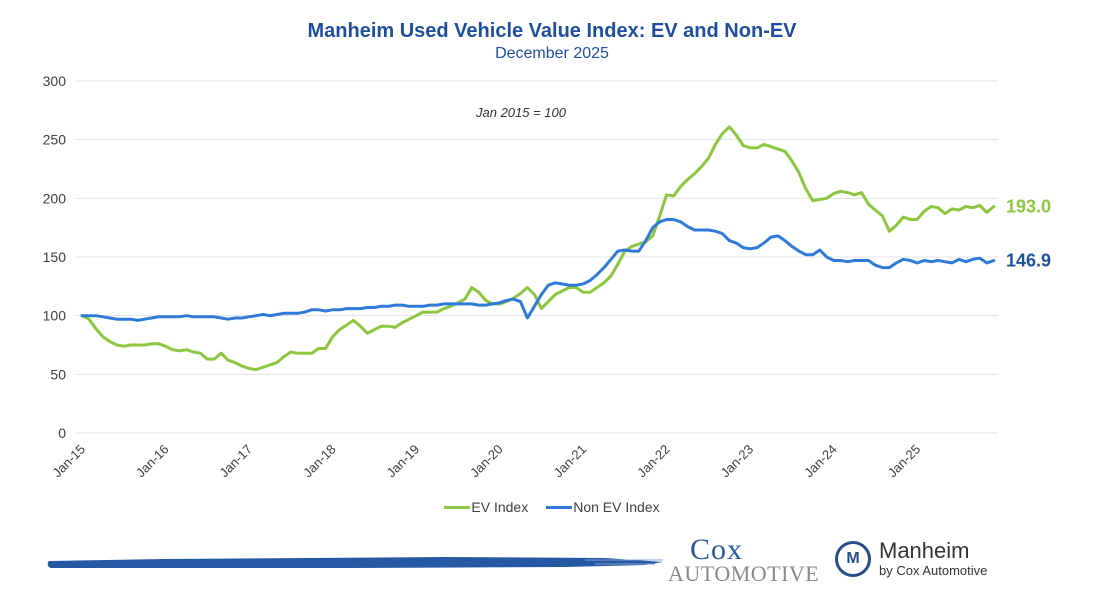 The image size is (1104, 598). Describe the element at coordinates (616, 507) in the screenshot. I see `legend-label-non-ev: Non EV Index` at that location.